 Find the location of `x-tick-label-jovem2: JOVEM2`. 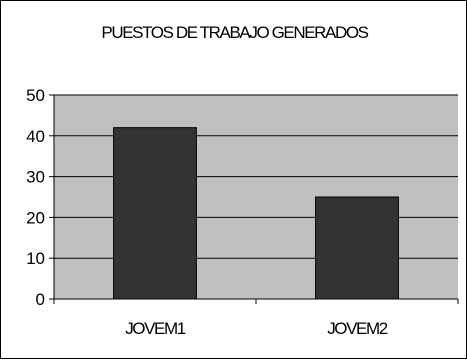

x-tick-label-jovem2: JOVEM2 is located at coordinates (357, 328).